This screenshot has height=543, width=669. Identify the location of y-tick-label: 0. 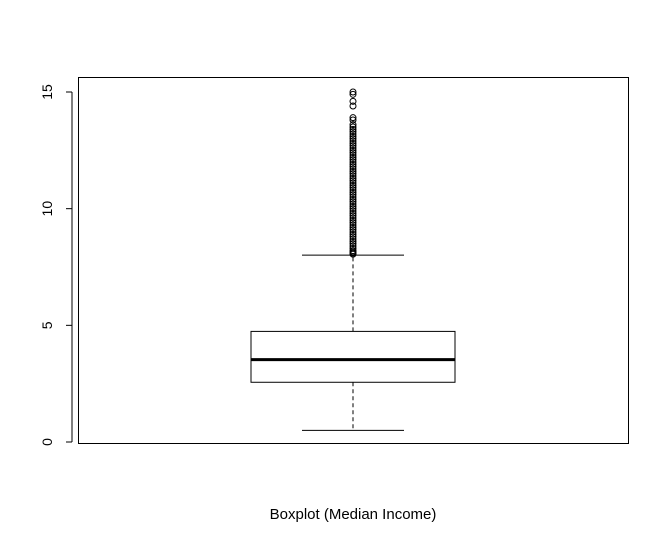
(47, 442).